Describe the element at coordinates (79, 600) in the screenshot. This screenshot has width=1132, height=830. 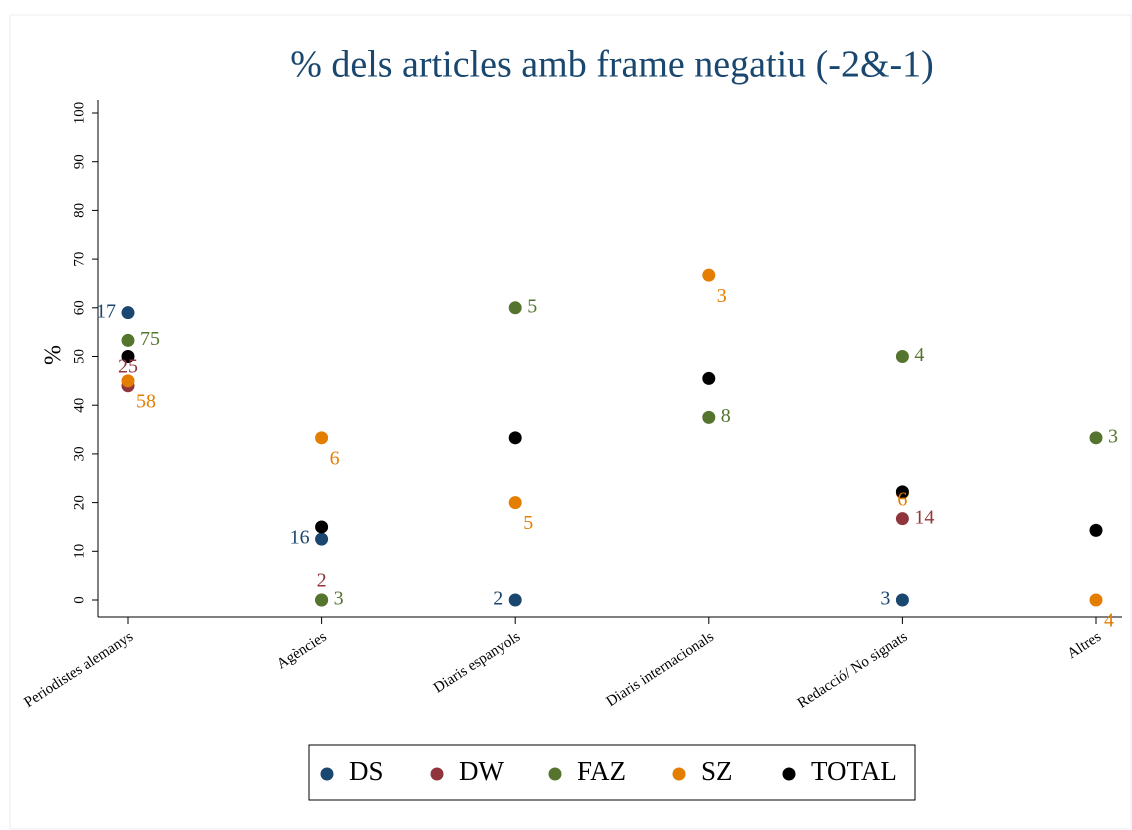
I see `y-tick-label: 0` at that location.